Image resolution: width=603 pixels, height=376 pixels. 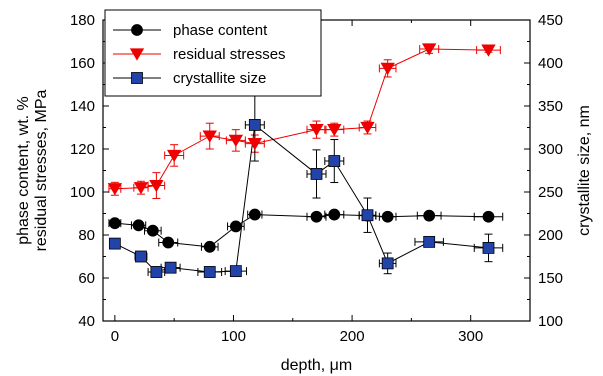 What do you see at coordinates (82, 20) in the screenshot?
I see `y-tick-label: 180` at bounding box center [82, 20].